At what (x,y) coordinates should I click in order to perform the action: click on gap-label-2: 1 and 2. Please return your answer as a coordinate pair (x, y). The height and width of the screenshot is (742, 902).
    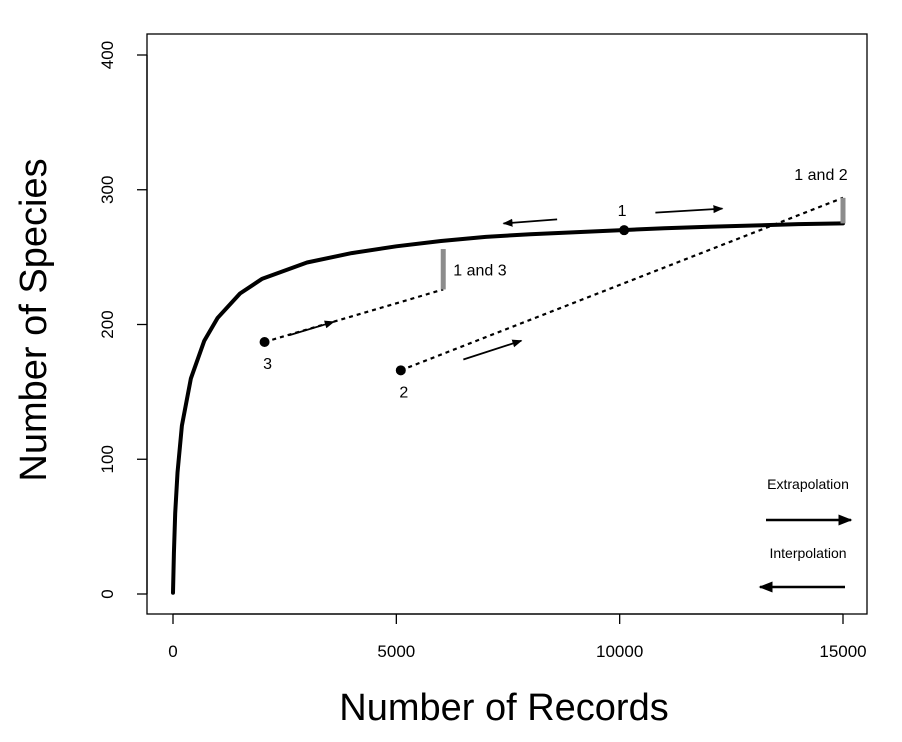
    Looking at the image, I should click on (820, 175).